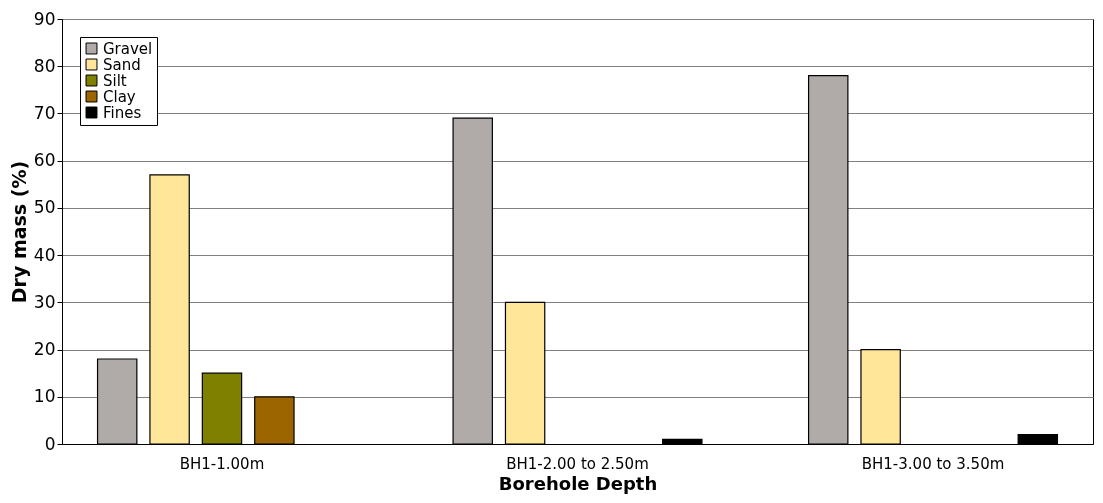  I want to click on y-tick-label: 40, so click(44, 254).